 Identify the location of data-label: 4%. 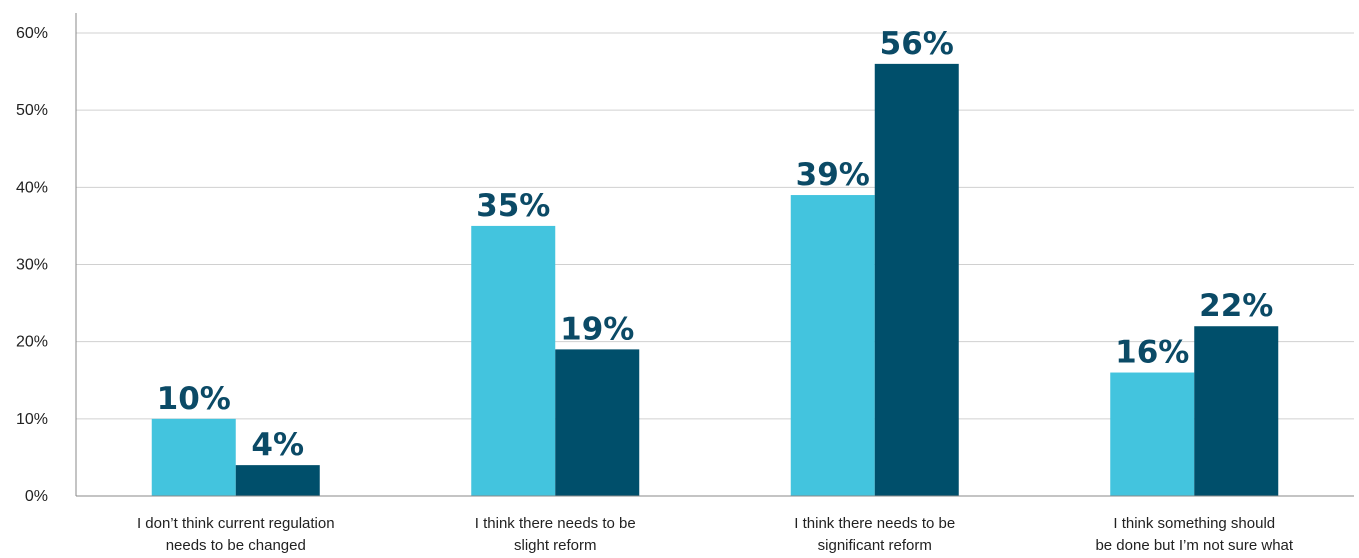
(277, 445).